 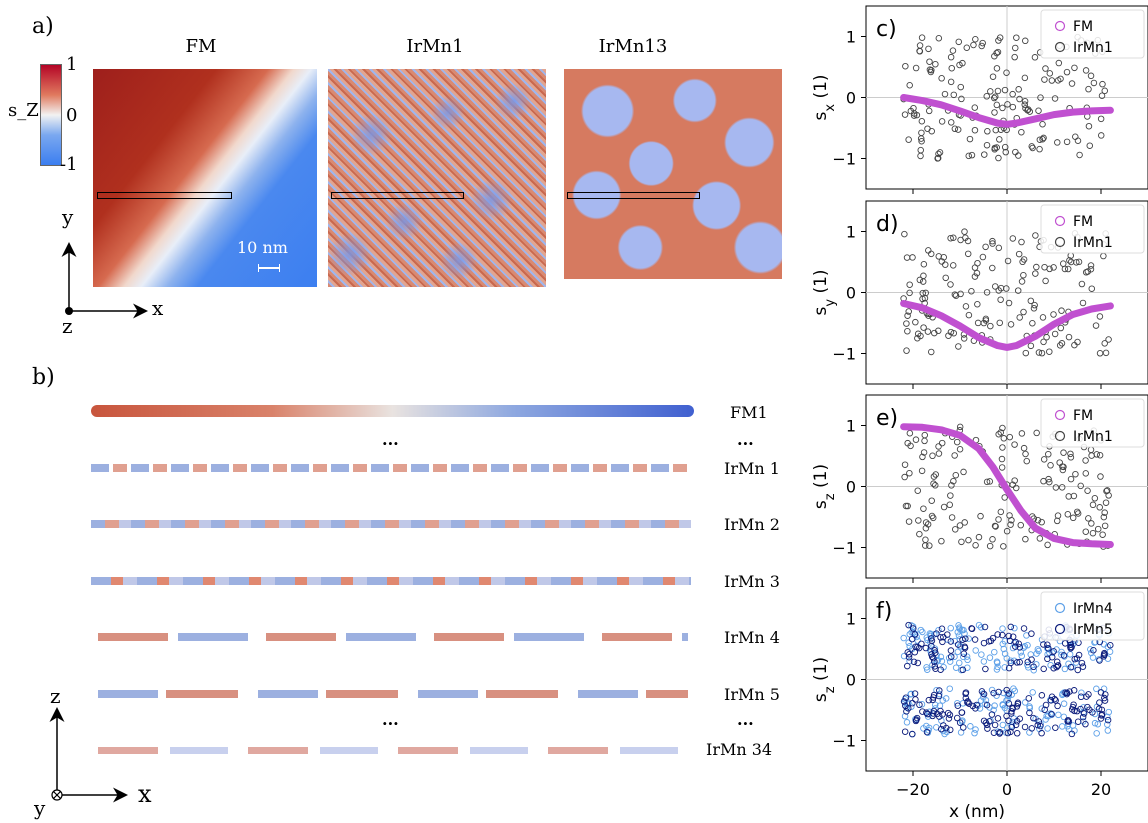 I want to click on chain-label-irmn4: IrMn 4, so click(x=752, y=637).